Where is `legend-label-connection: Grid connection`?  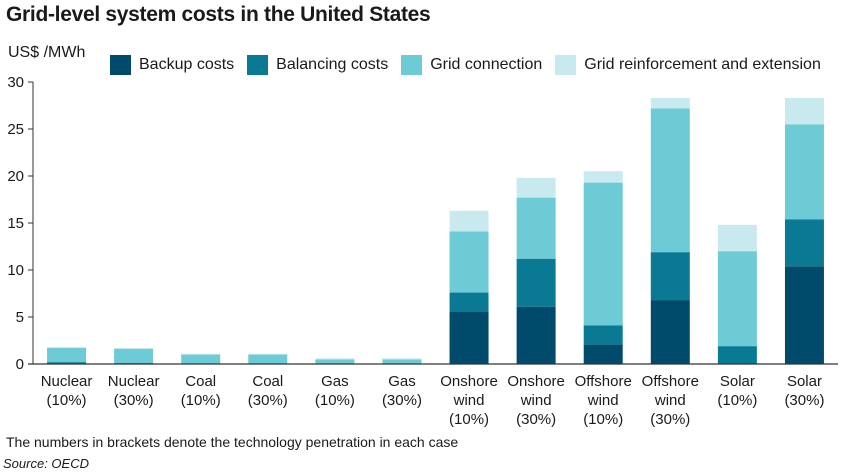
legend-label-connection: Grid connection is located at coordinates (486, 64).